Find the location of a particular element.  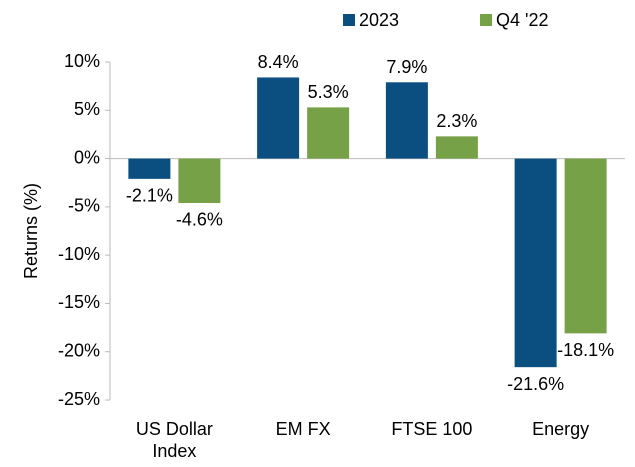

y-tick-label: 10% is located at coordinates (82, 61).